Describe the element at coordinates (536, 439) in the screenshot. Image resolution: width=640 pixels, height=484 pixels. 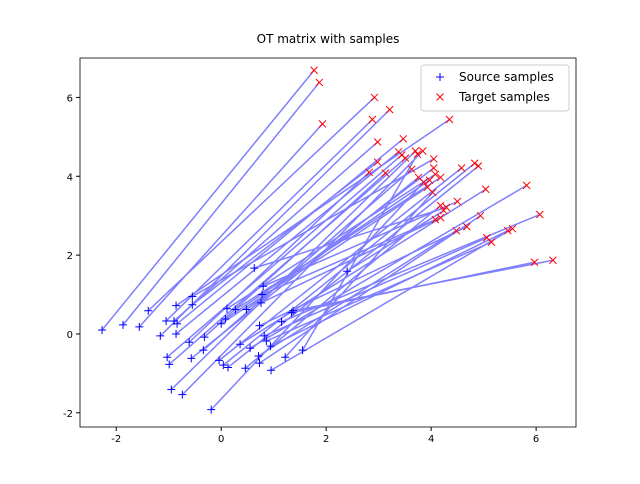
I see `x-tick-label: 6` at that location.